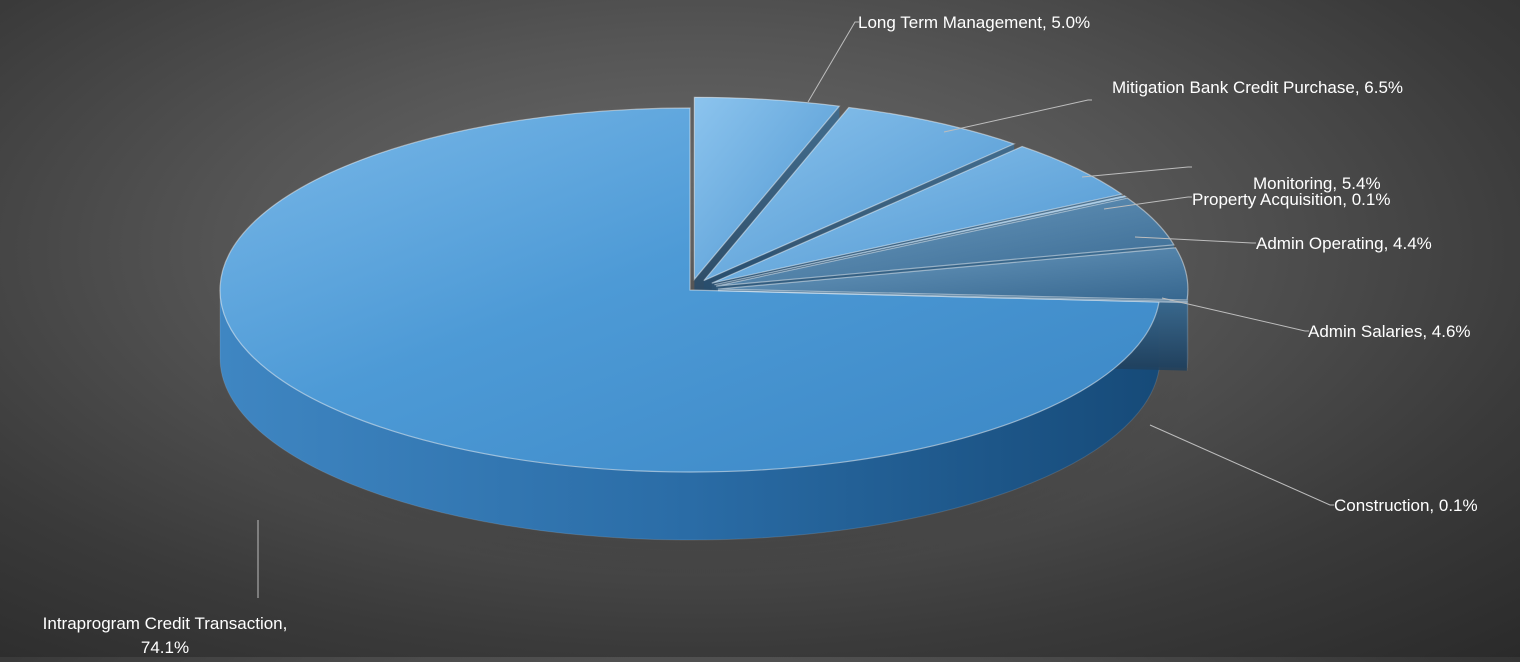 This screenshot has height=662, width=1520. I want to click on leader-line-long-term-management, so click(833, 62).